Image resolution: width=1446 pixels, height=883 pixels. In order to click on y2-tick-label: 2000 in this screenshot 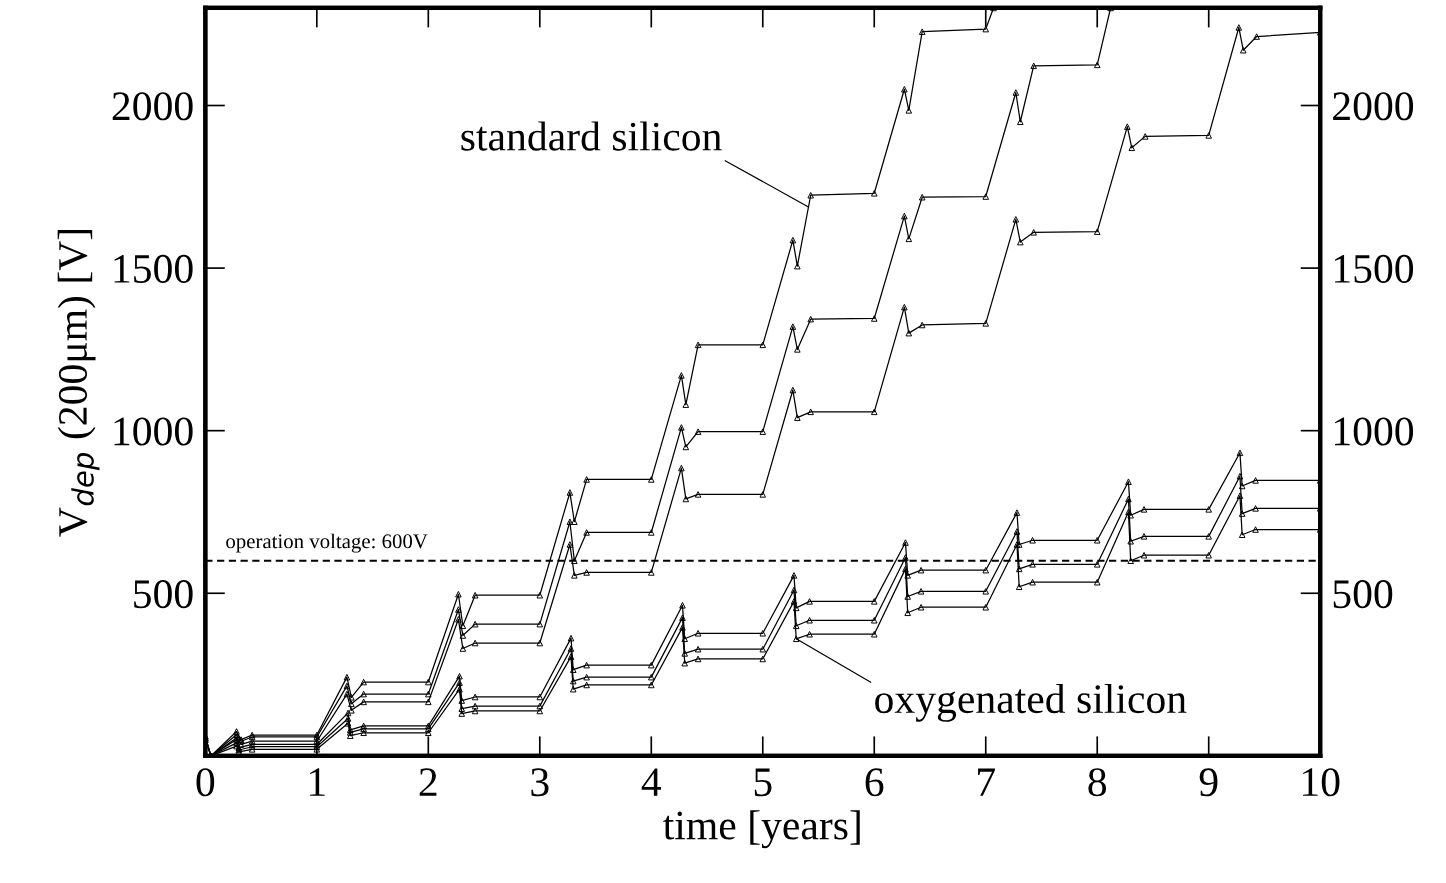, I will do `click(1373, 106)`.